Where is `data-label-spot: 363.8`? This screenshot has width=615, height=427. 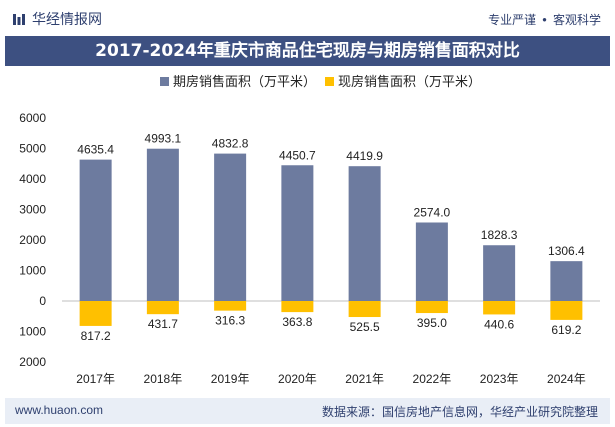 data-label-spot: 363.8 is located at coordinates (297, 322).